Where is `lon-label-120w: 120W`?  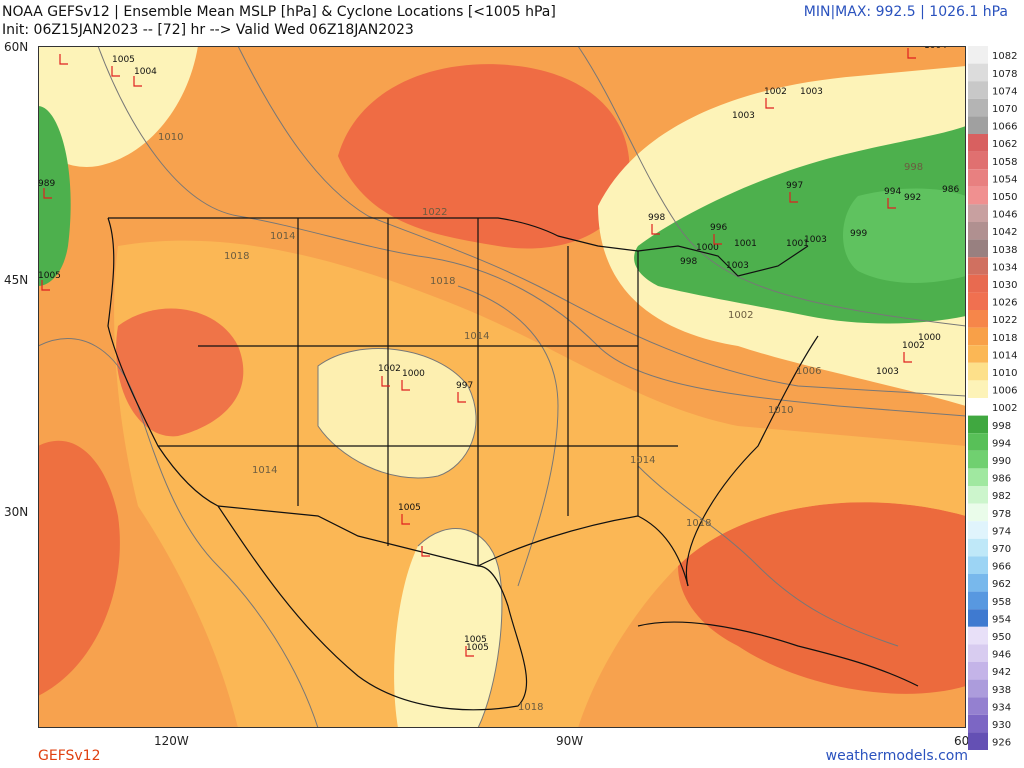 lon-label-120w: 120W is located at coordinates (171, 741).